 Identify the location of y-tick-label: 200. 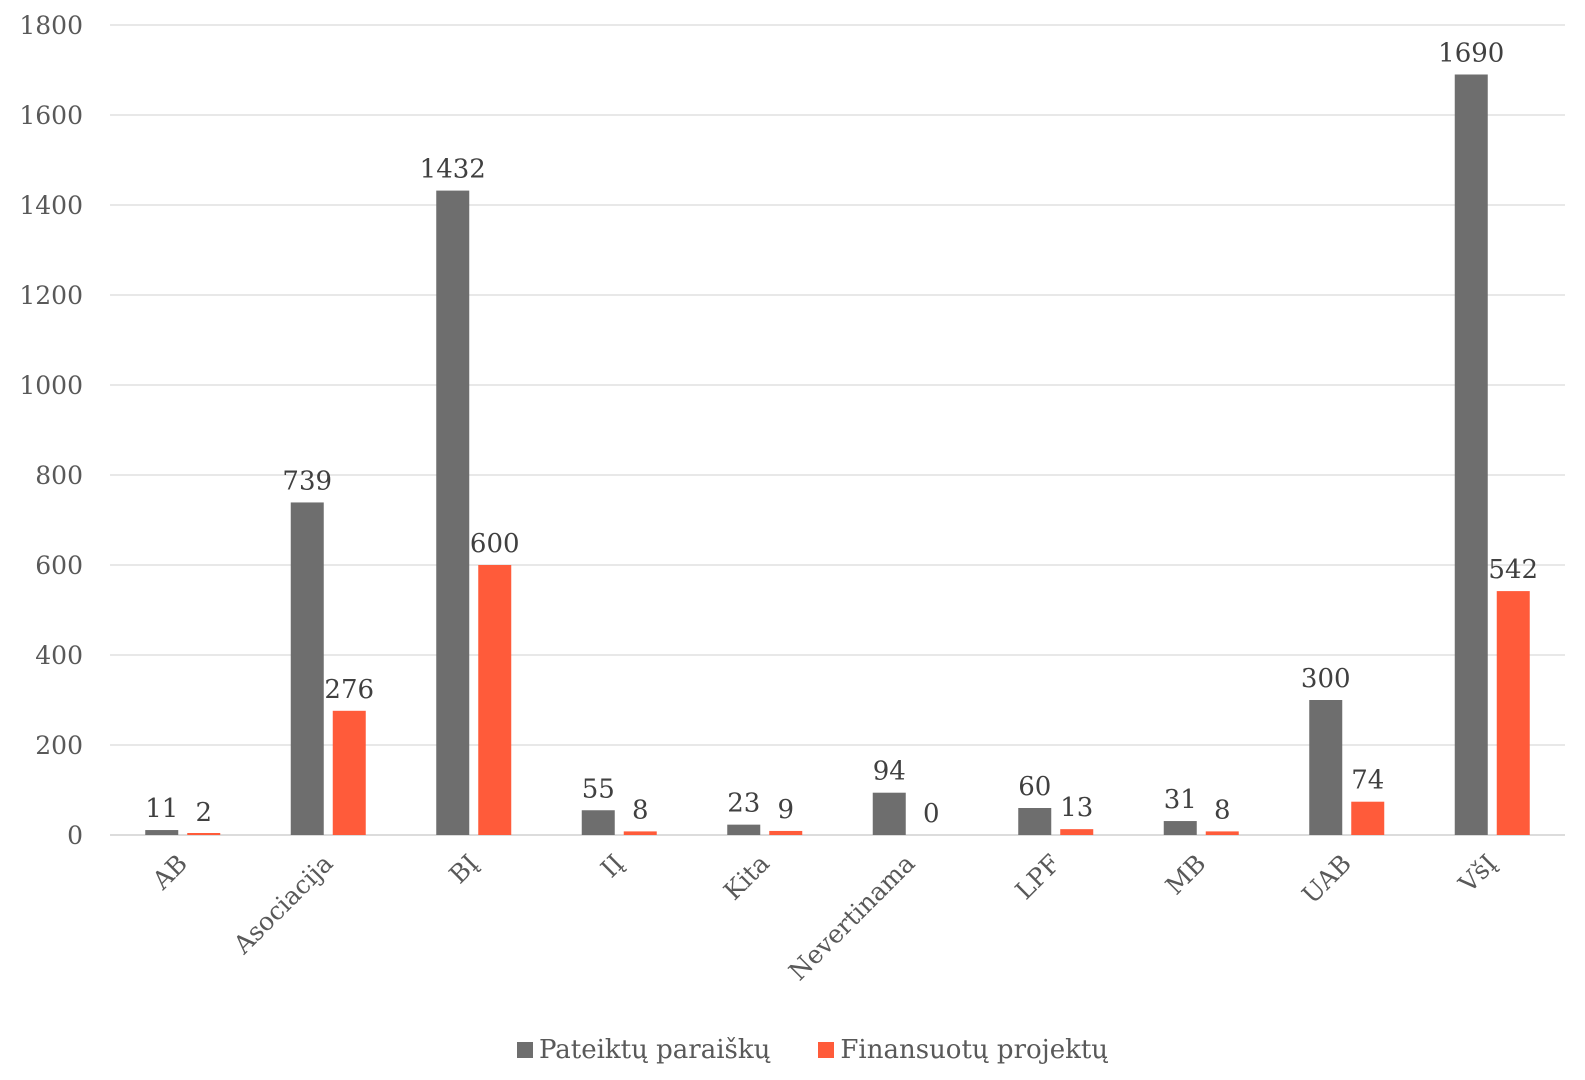
(59, 745).